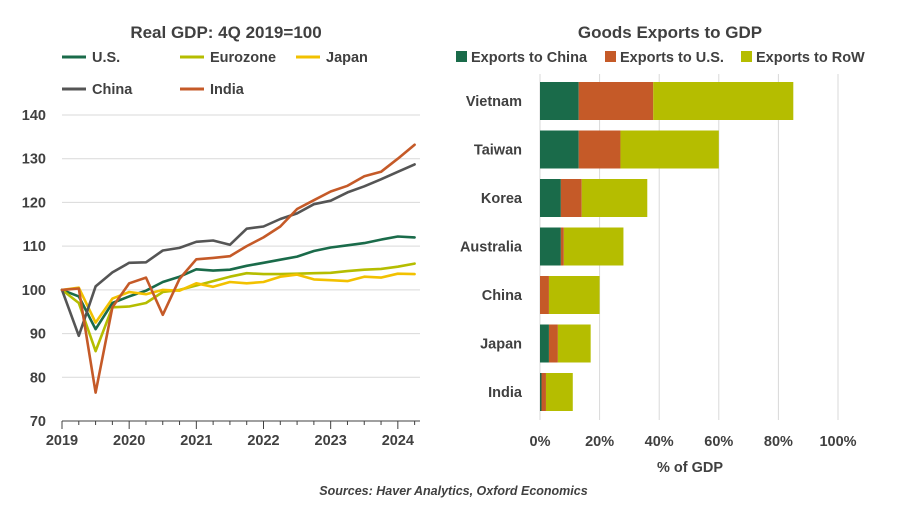  Describe the element at coordinates (571, 198) in the screenshot. I see `bar-korea-exports-to-u-s` at that location.